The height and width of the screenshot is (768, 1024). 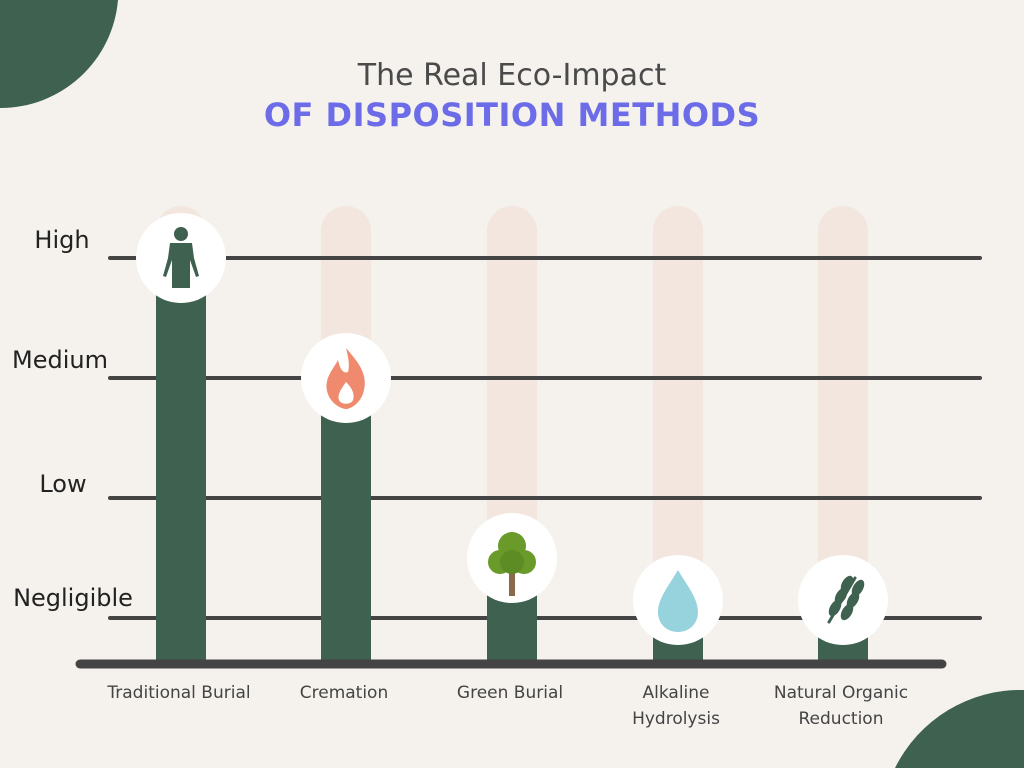 I want to click on category-label: Cremation, so click(x=344, y=693).